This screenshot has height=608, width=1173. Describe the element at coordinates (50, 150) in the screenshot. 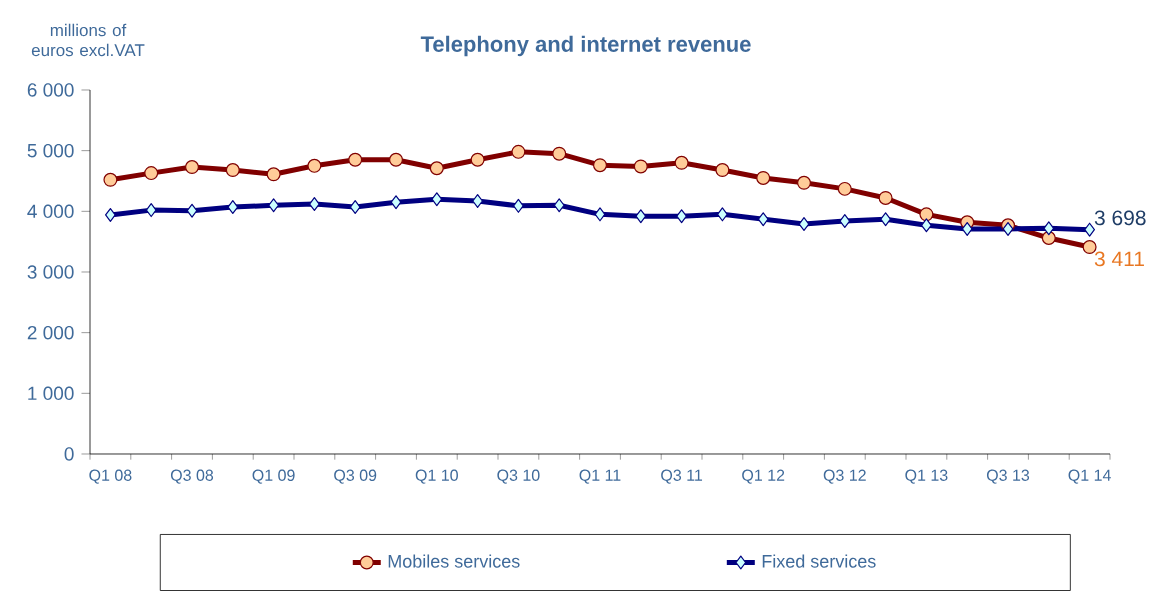

I see `y-tick-label: 5 000` at that location.